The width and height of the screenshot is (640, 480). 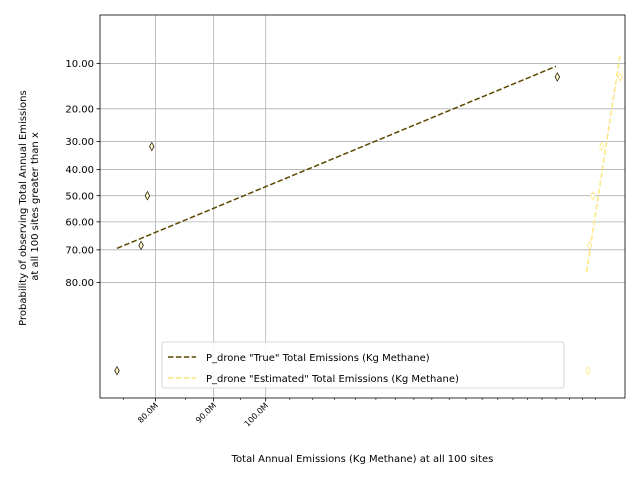 I want to click on legend-box, so click(x=363, y=365).